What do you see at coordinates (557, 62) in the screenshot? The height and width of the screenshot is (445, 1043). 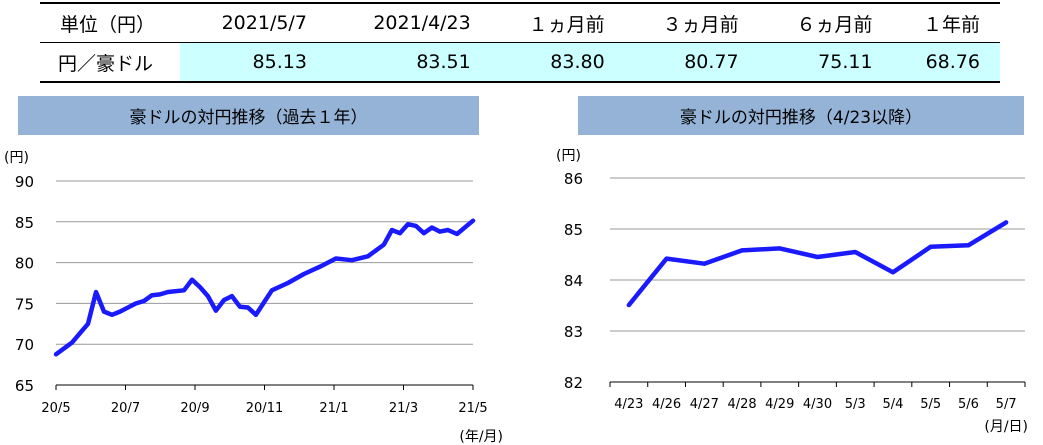 I see `table-cell: 83.80` at bounding box center [557, 62].